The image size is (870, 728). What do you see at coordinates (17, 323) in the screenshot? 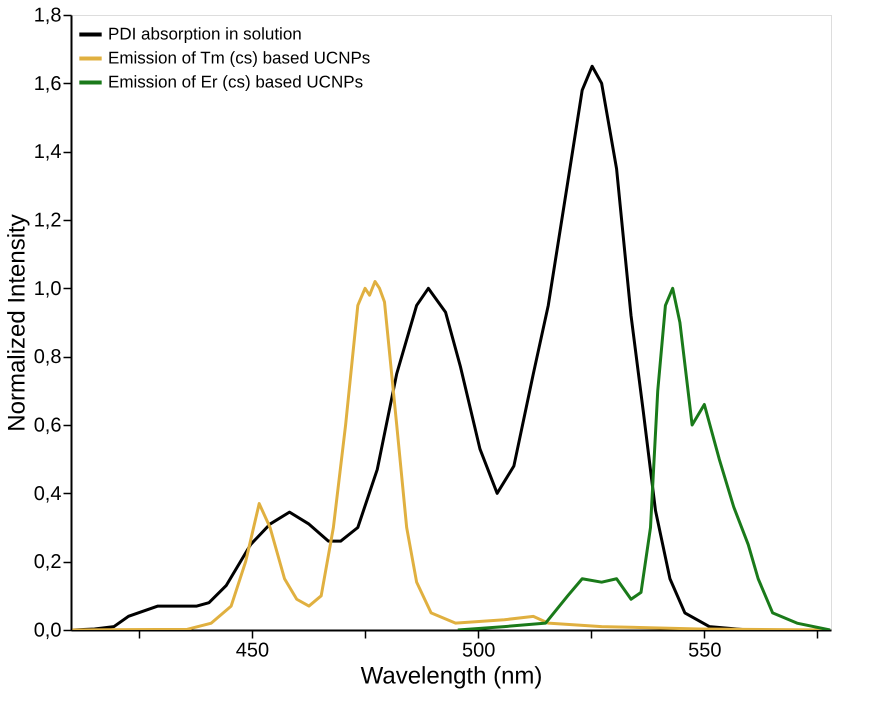
I see `y-axis-title: Normalized Intensity` at bounding box center [17, 323].